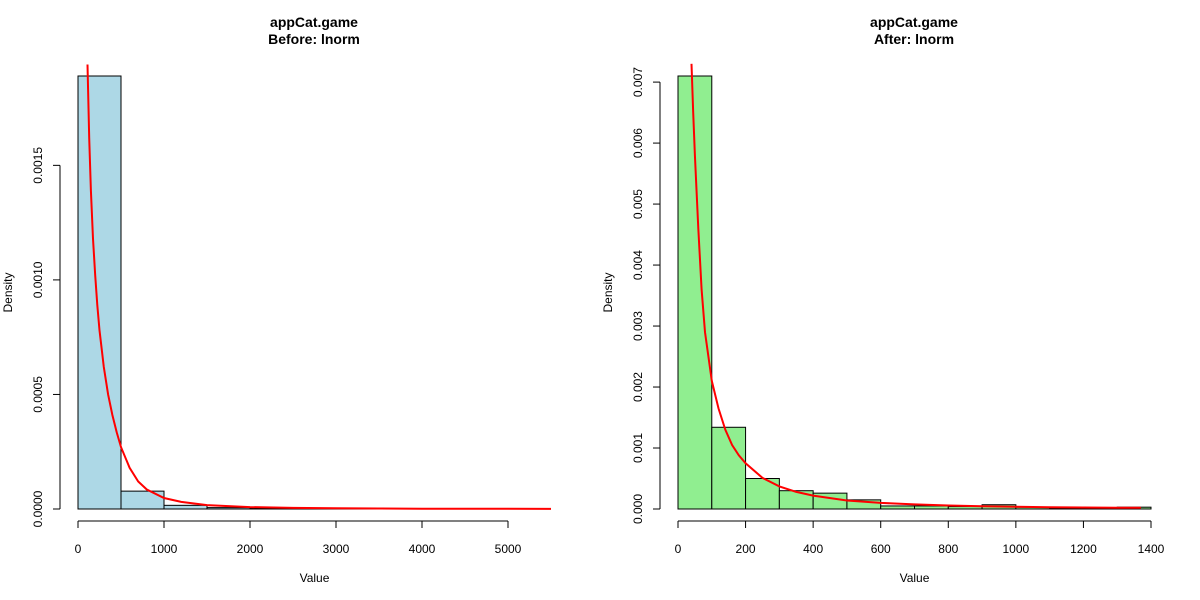 The image size is (1200, 600). What do you see at coordinates (336, 549) in the screenshot?
I see `x-tick-label: 3000` at bounding box center [336, 549].